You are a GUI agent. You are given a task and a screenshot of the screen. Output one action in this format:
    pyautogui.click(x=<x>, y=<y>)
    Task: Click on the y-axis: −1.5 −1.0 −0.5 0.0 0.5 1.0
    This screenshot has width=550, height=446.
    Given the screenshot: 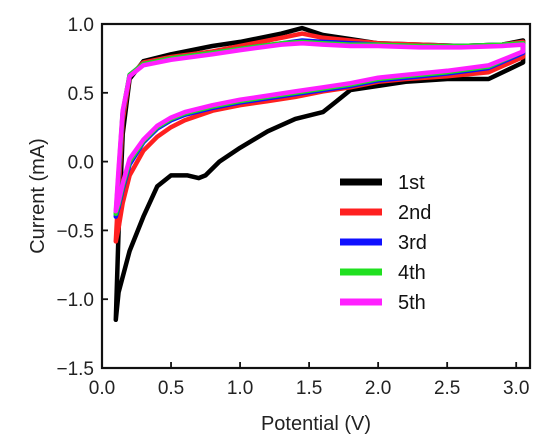 What is the action you would take?
    pyautogui.click(x=82, y=197)
    